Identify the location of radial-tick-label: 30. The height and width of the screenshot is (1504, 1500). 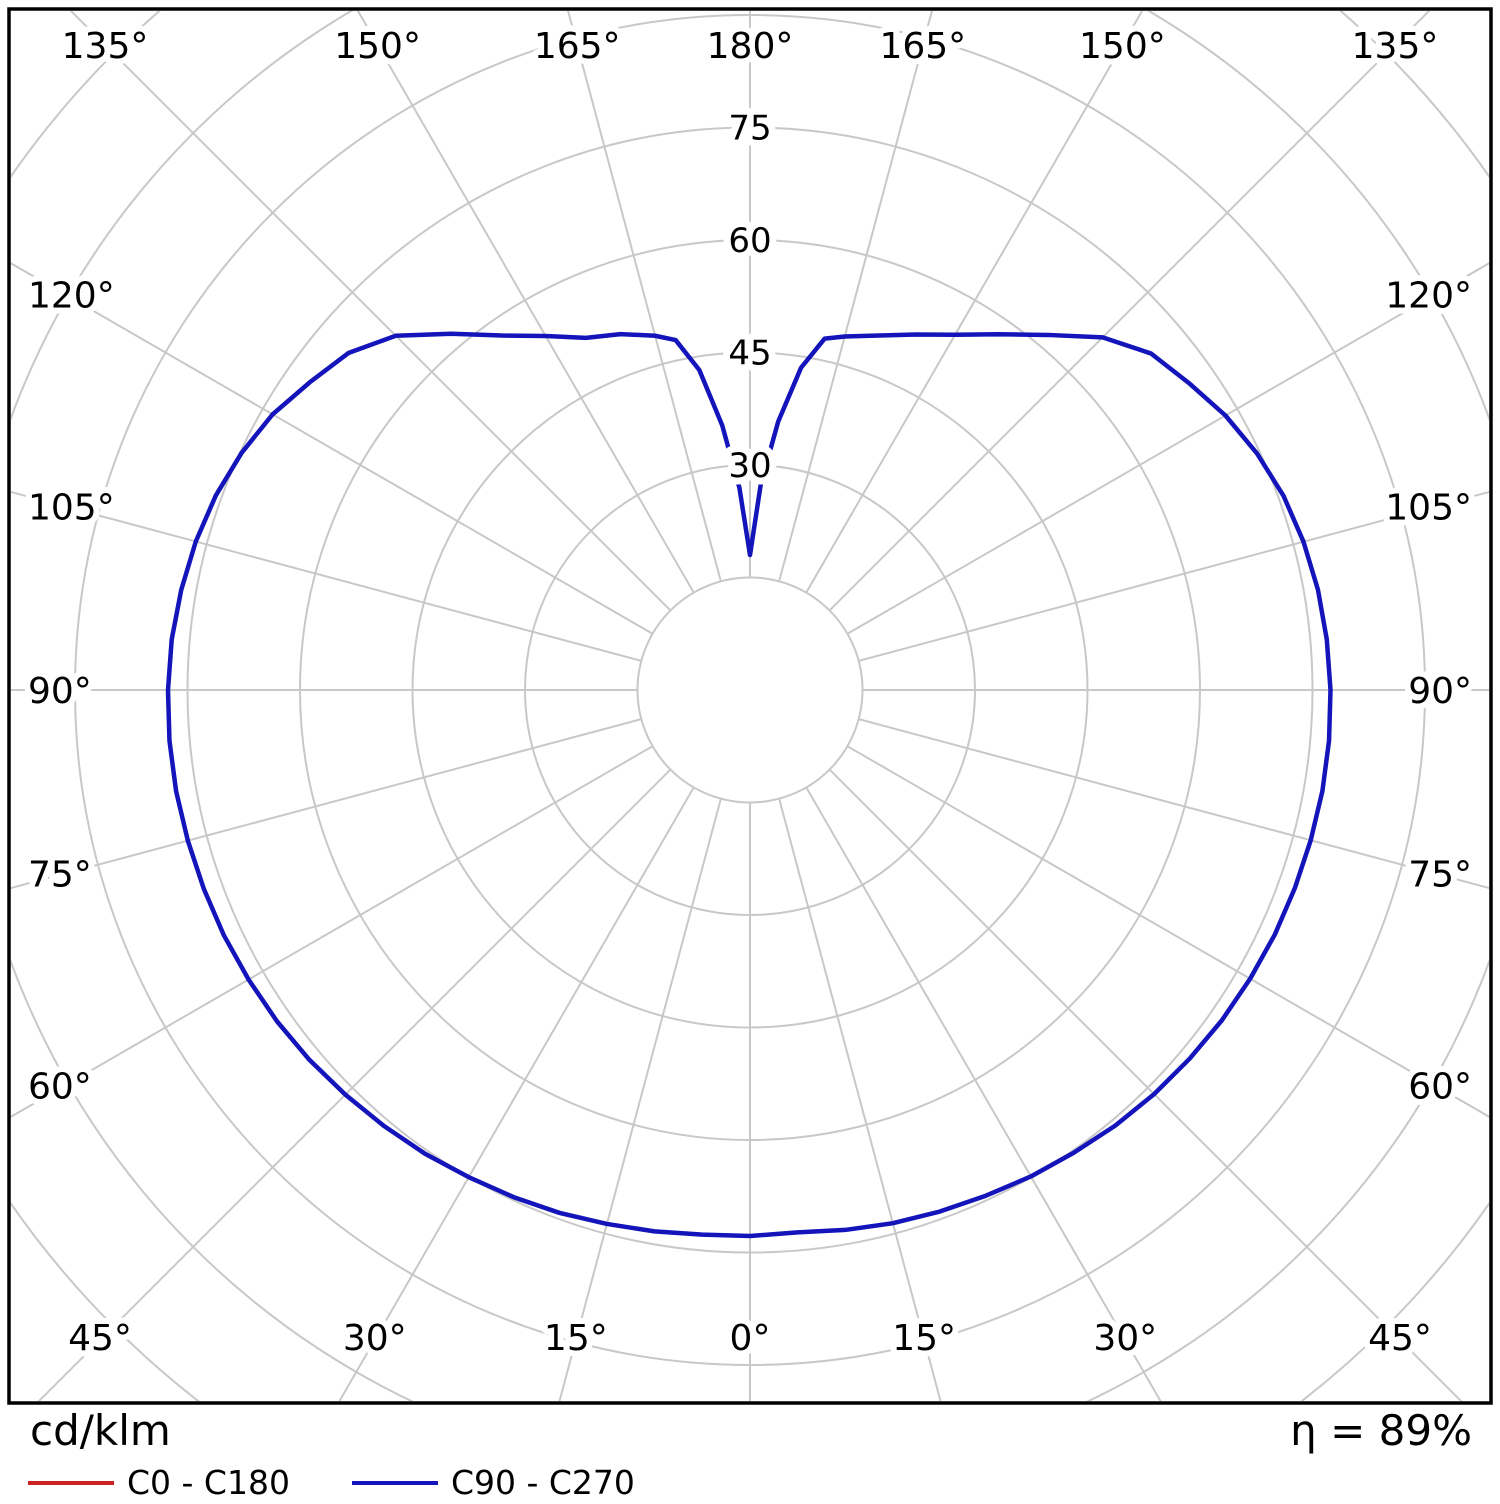
(749, 466).